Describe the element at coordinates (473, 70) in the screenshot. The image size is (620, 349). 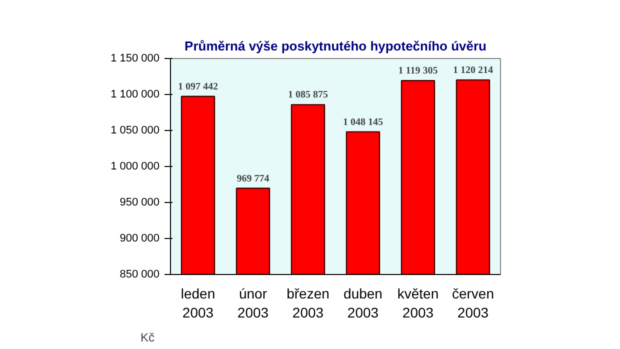
I see `data-label: 1 120 214` at that location.